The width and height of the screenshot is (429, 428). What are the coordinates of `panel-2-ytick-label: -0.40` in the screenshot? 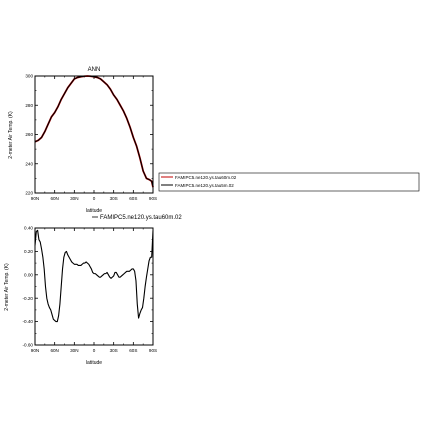 It's located at (28, 321).